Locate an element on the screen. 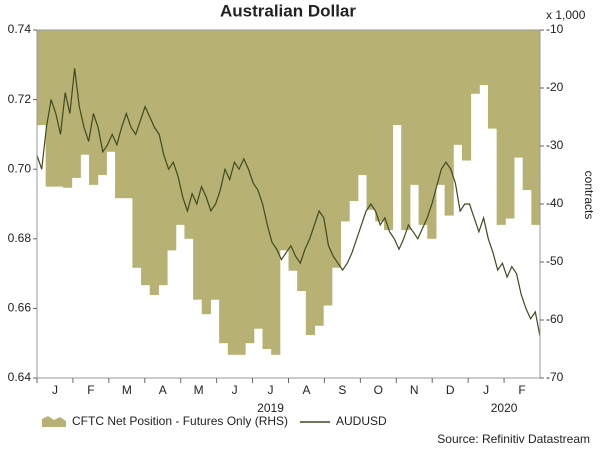 The width and height of the screenshot is (600, 460). y-tick-label: 0.74 is located at coordinates (20, 29).